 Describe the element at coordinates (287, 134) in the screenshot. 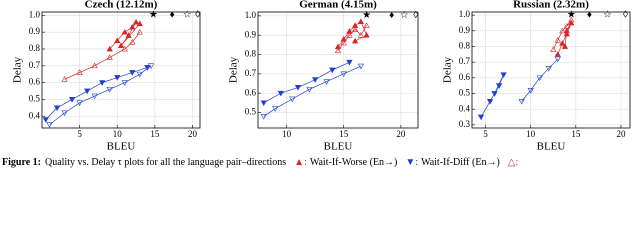

I see `x-tick-label: 10` at that location.